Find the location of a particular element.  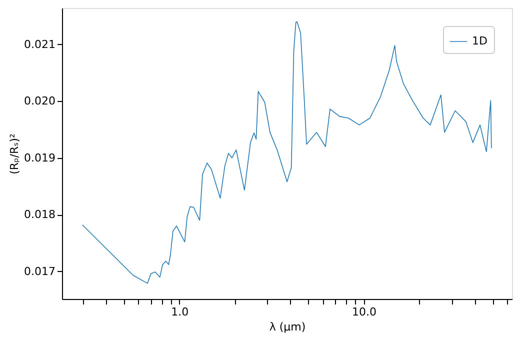

y-tick-label: 0.020 is located at coordinates (40, 101).